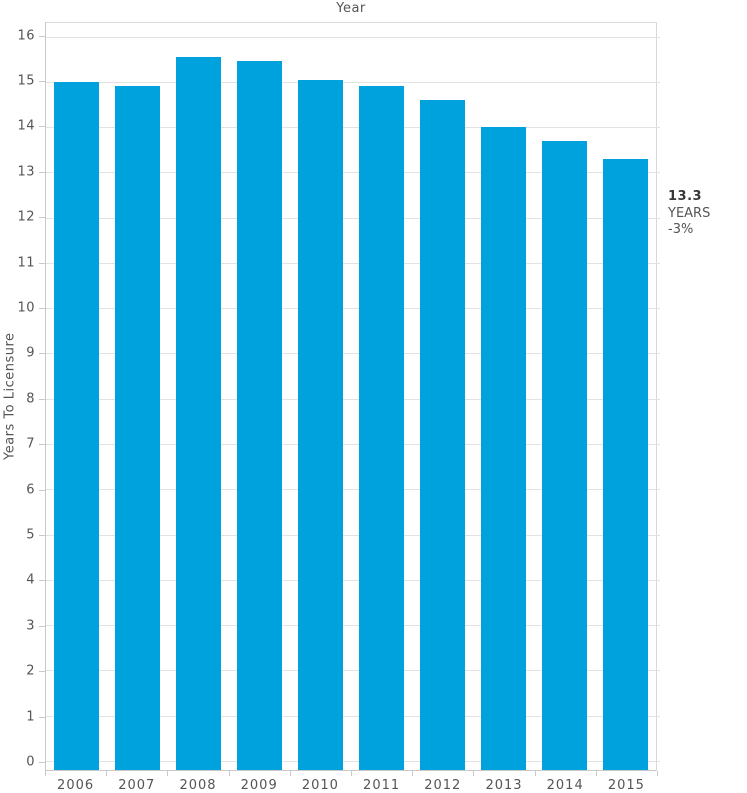 This screenshot has height=793, width=747. I want to click on y-tick-label-16: 16, so click(26, 36).